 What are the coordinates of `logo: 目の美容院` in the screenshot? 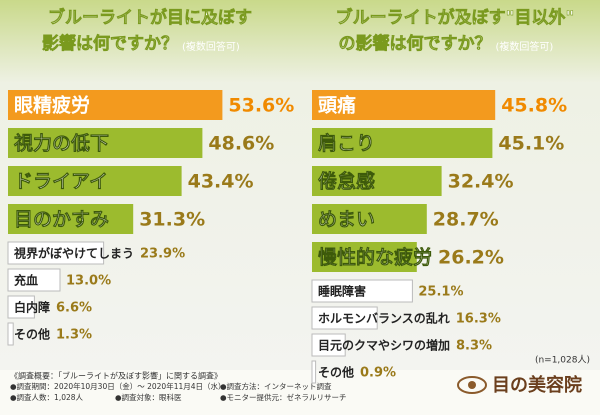 It's located at (537, 385).